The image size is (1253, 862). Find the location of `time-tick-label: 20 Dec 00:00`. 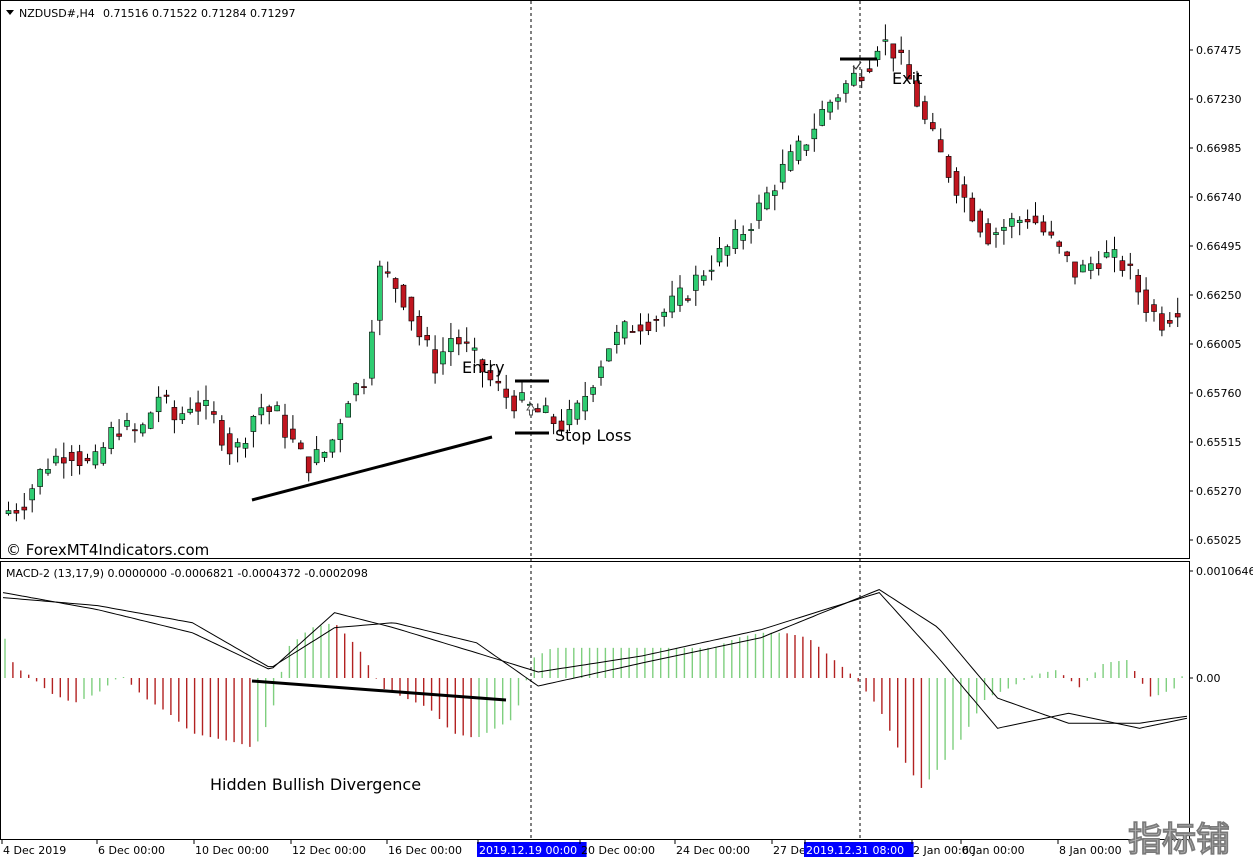

time-tick-label: 20 Dec 00:00 is located at coordinates (618, 850).